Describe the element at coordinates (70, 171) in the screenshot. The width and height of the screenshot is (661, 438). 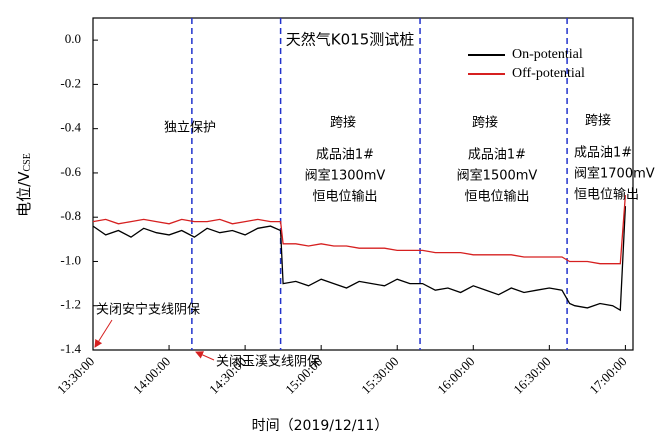
I see `y-tick-label: -0.6` at that location.